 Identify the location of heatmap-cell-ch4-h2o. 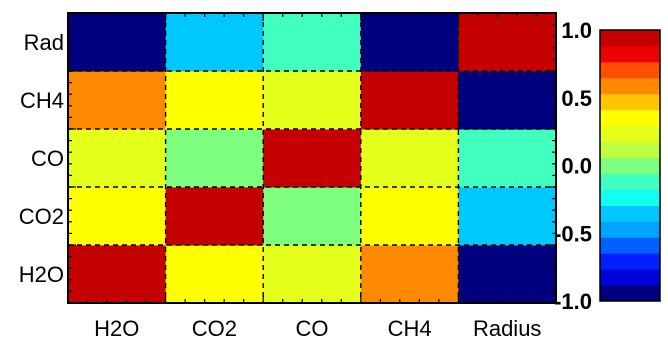
(117, 100).